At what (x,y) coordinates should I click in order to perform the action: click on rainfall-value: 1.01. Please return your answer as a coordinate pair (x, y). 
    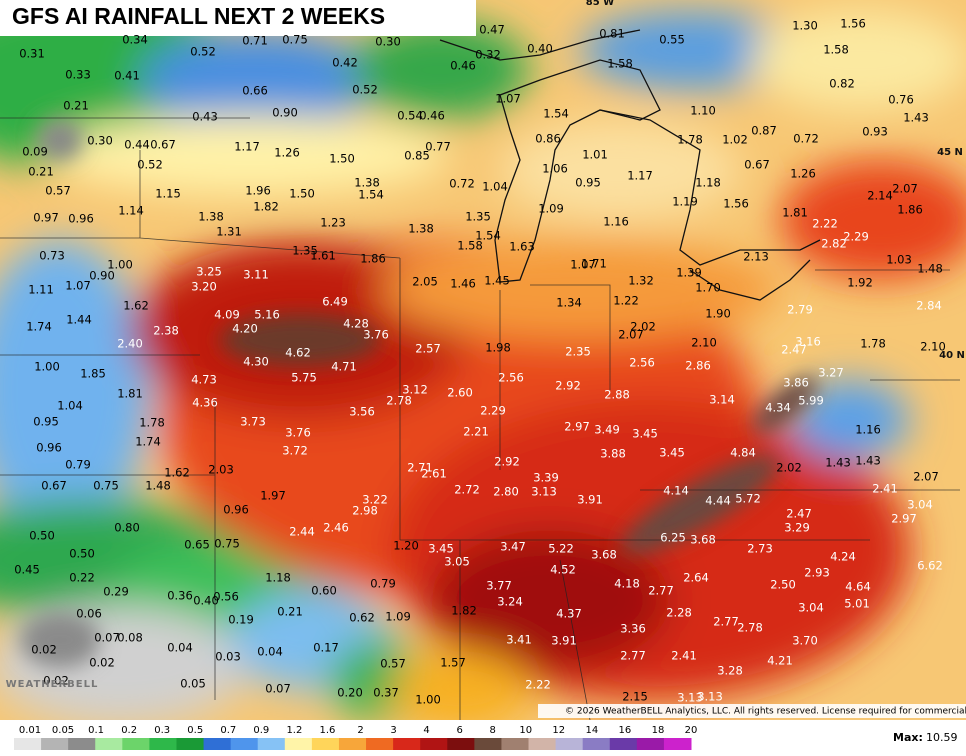
    Looking at the image, I should click on (595, 155).